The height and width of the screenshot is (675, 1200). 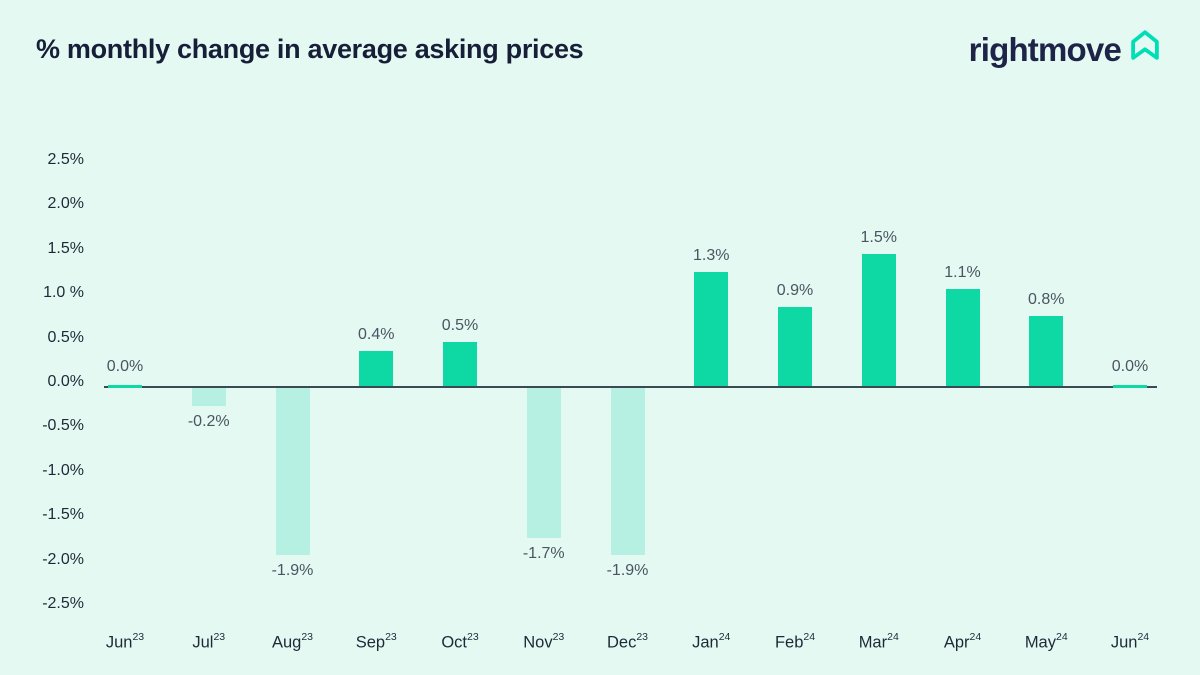 What do you see at coordinates (376, 334) in the screenshot?
I see `bar-value-label: 0.4%` at bounding box center [376, 334].